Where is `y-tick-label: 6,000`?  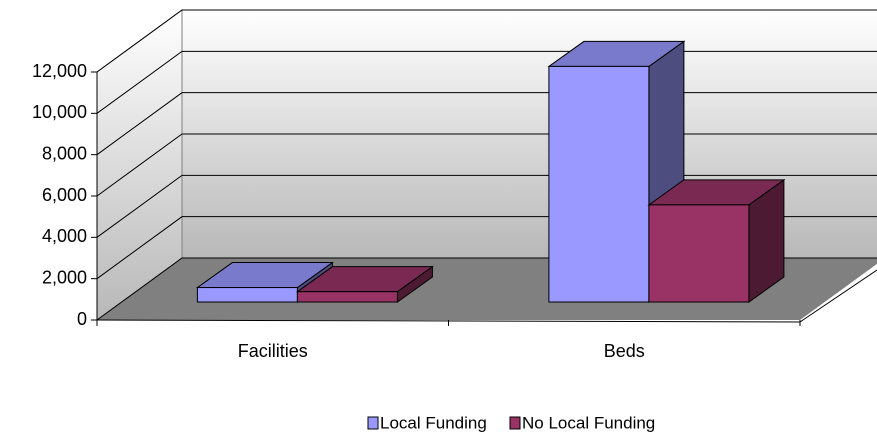
y-tick-label: 6,000 is located at coordinates (64, 195).